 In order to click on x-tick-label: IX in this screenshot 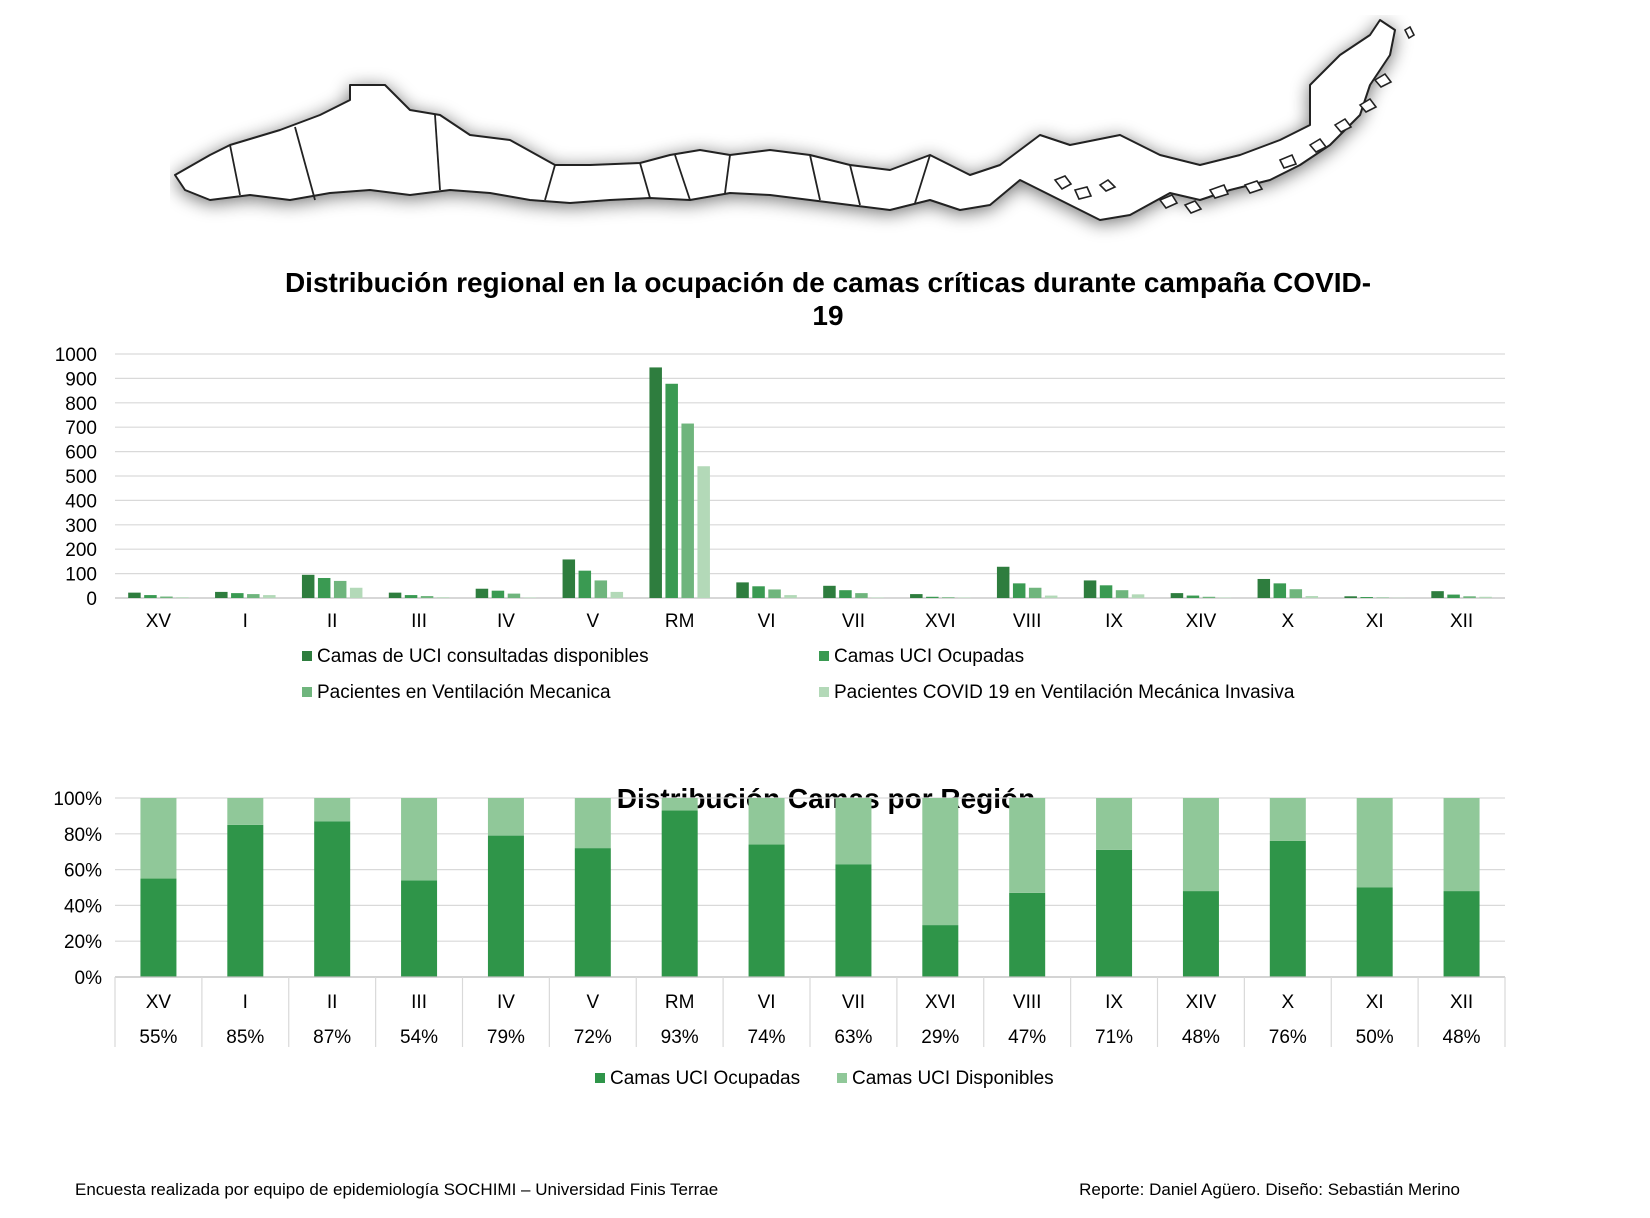, I will do `click(1114, 1002)`.